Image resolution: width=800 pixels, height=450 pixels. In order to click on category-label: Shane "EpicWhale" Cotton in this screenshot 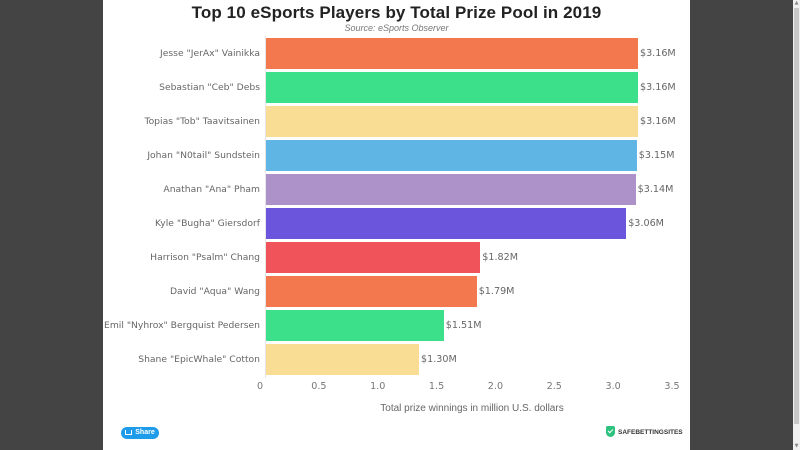, I will do `click(199, 359)`.